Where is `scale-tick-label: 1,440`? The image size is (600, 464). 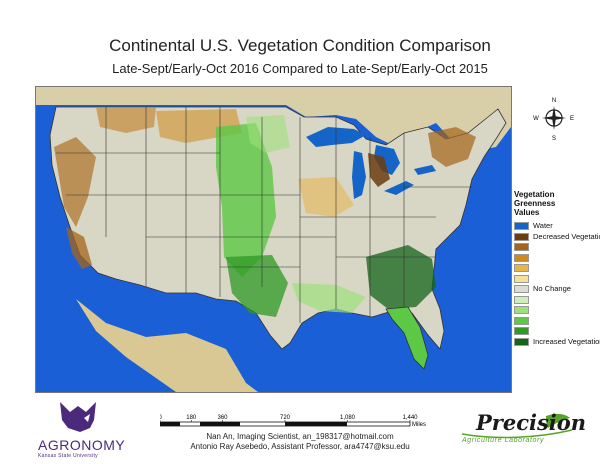 scale-tick-label: 1,440 is located at coordinates (410, 418).